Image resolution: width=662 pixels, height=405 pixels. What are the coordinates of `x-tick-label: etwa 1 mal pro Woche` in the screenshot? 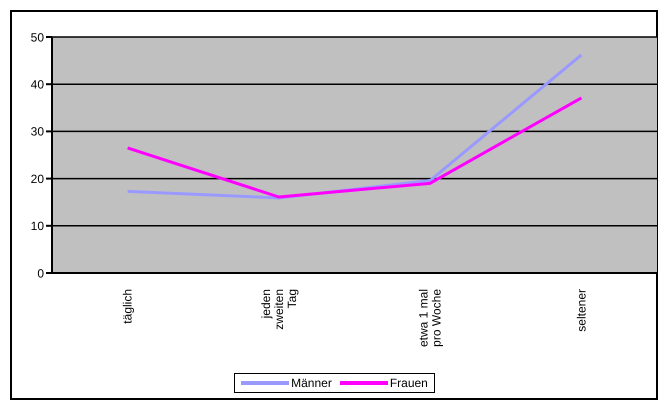 It's located at (430, 318).